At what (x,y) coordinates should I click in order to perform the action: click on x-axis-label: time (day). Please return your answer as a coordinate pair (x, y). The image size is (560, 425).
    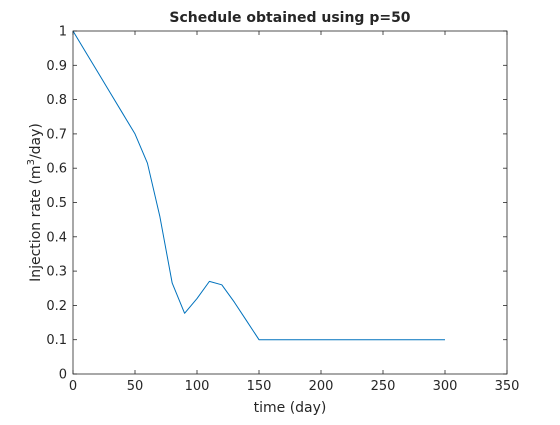
    Looking at the image, I should click on (290, 408).